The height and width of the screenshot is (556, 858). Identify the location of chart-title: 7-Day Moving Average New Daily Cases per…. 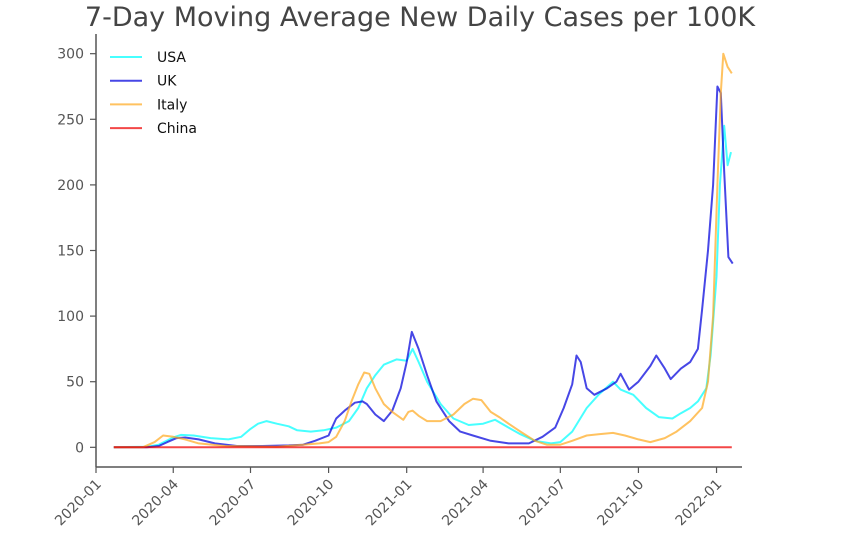
(420, 17).